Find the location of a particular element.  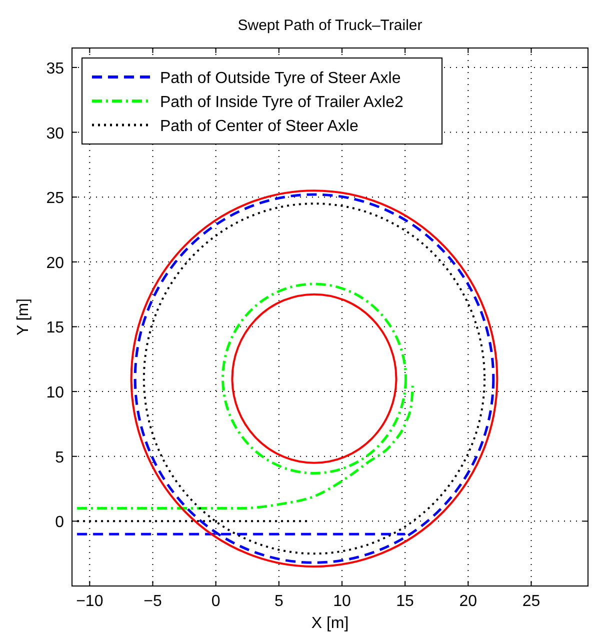

y-tick-label: 30 is located at coordinates (55, 133).